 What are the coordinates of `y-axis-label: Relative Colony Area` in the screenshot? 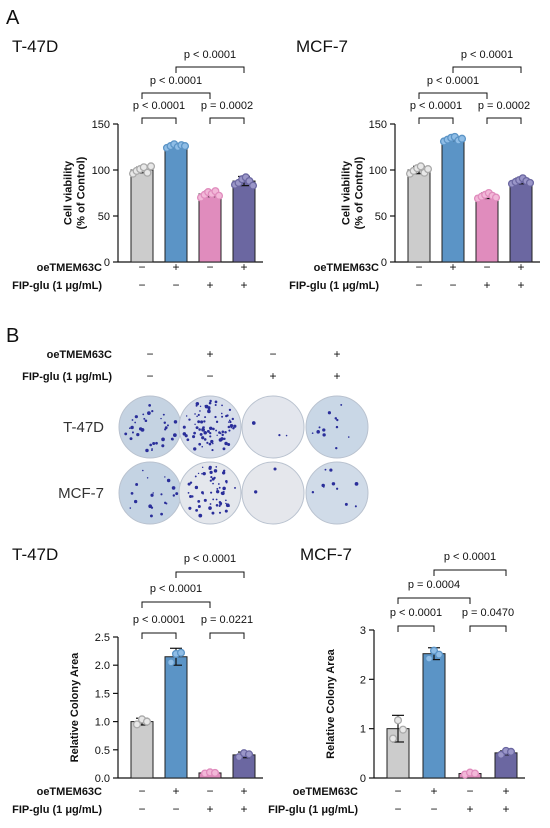 It's located at (331, 703).